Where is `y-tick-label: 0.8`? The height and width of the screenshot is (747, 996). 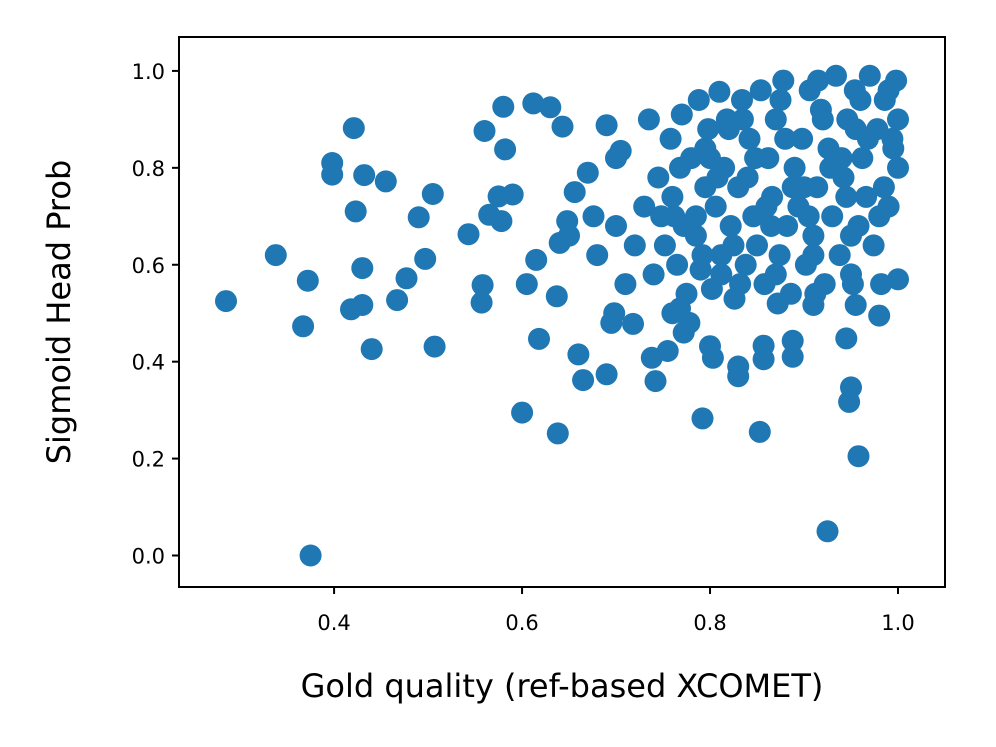 y-tick-label: 0.8 is located at coordinates (148, 169).